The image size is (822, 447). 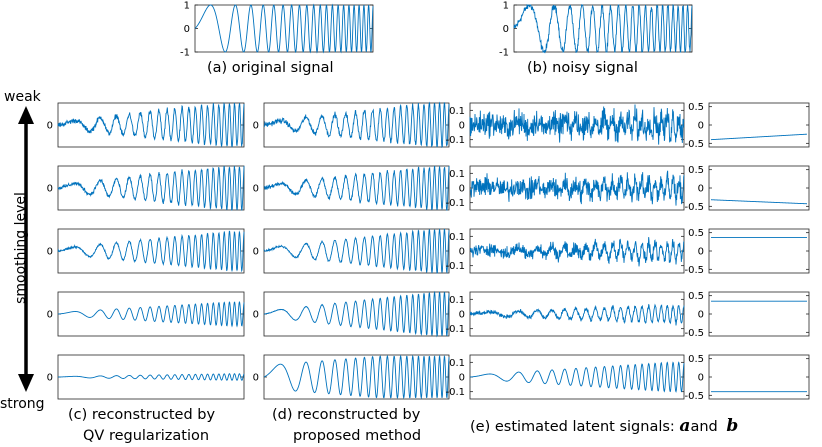 I want to click on proposed-panel-3-axes-box, so click(x=356, y=251).